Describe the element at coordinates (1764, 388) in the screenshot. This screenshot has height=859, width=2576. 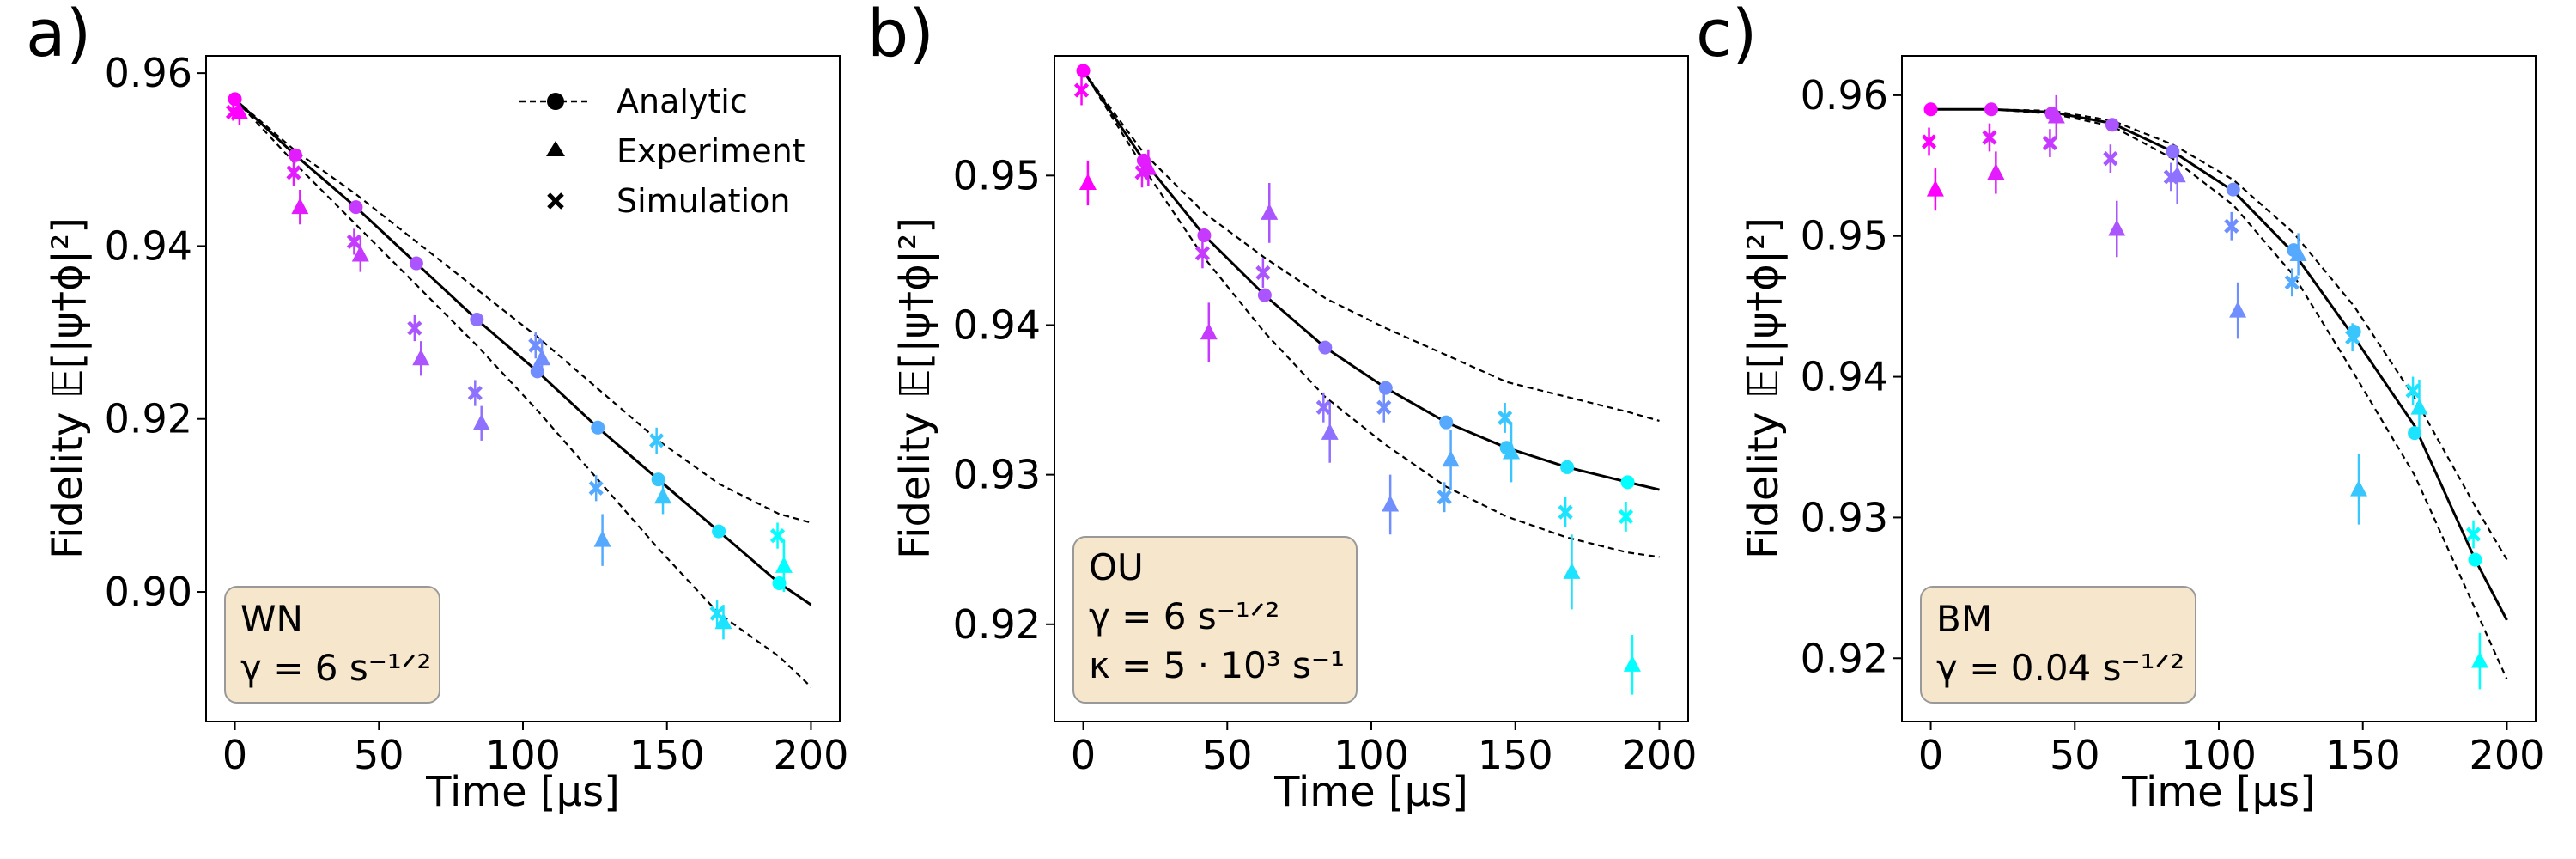
I see `panel-c-ylabel: Fidelity 𝔼[|ψ†ϕ|²]` at that location.